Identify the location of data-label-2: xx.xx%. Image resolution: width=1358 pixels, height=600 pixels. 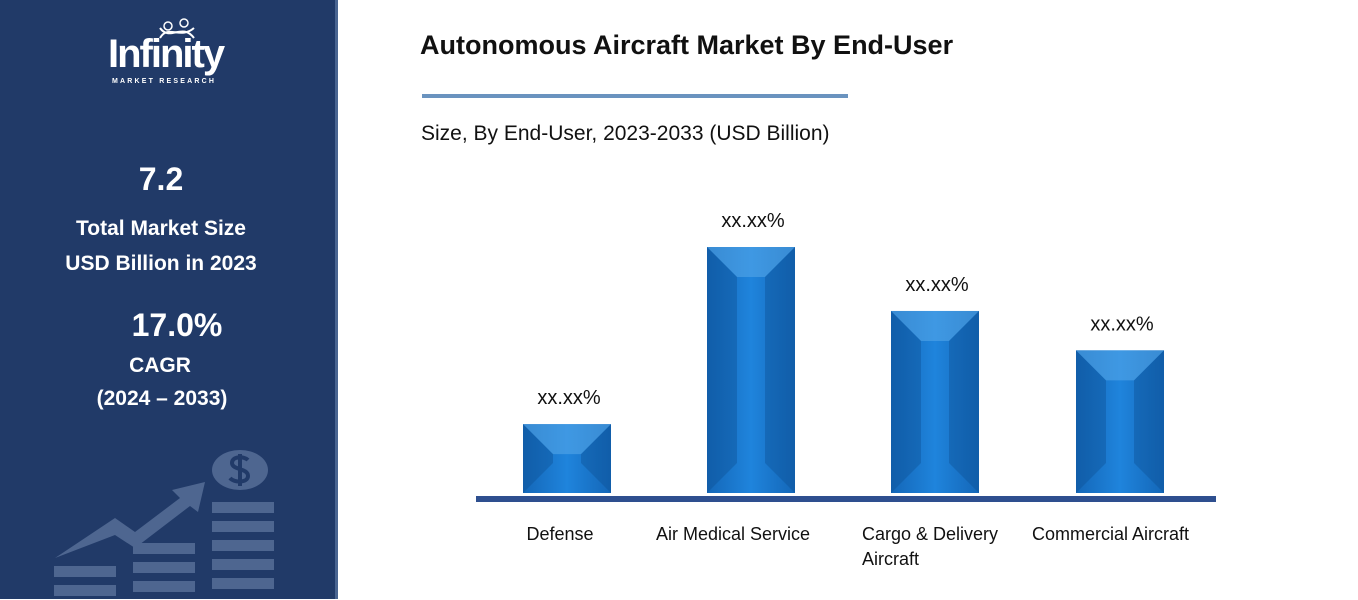
(937, 285).